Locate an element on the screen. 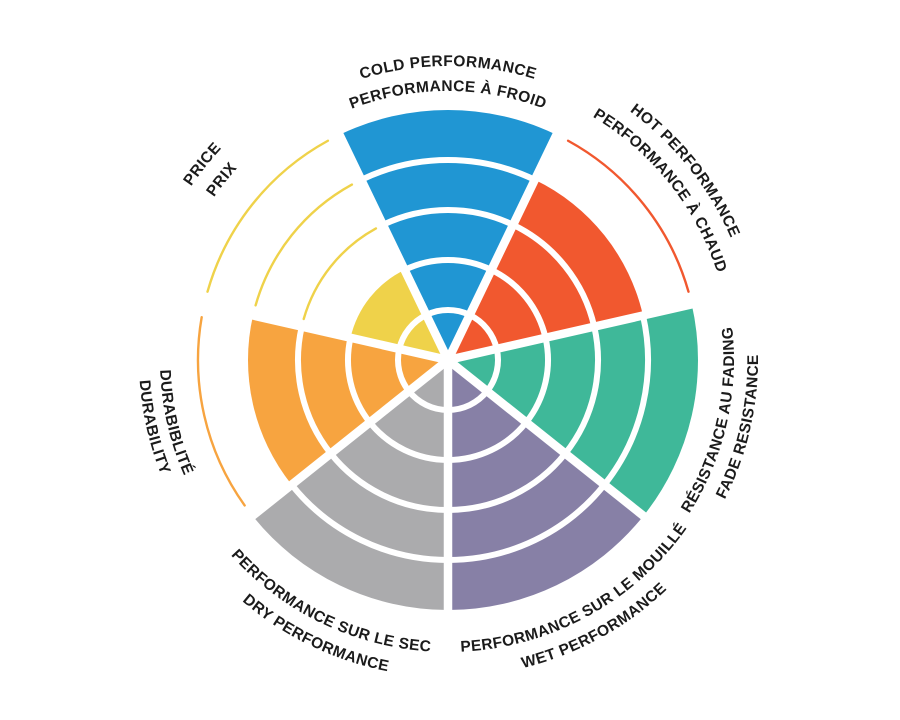 This screenshot has width=900, height=720. segment-label-hot-performance-line1-text: HOT PERFORMANCE is located at coordinates (684, 170).